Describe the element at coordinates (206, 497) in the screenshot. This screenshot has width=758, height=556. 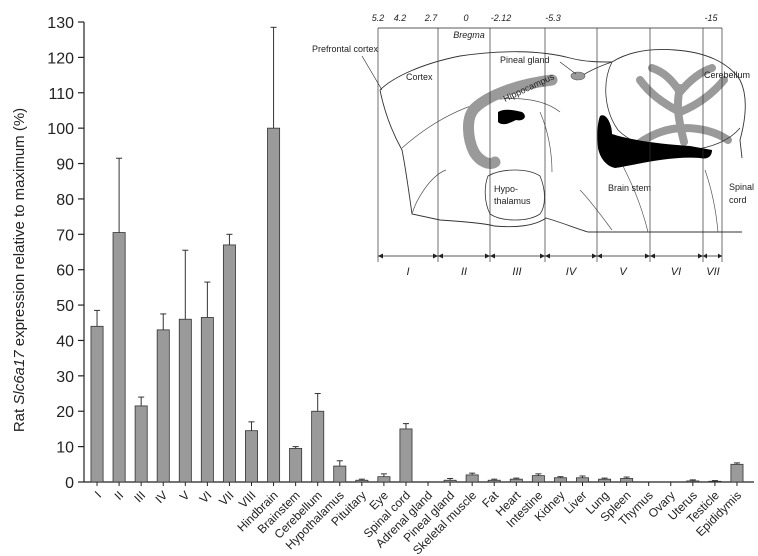
I see `x-tick-label: VI` at that location.